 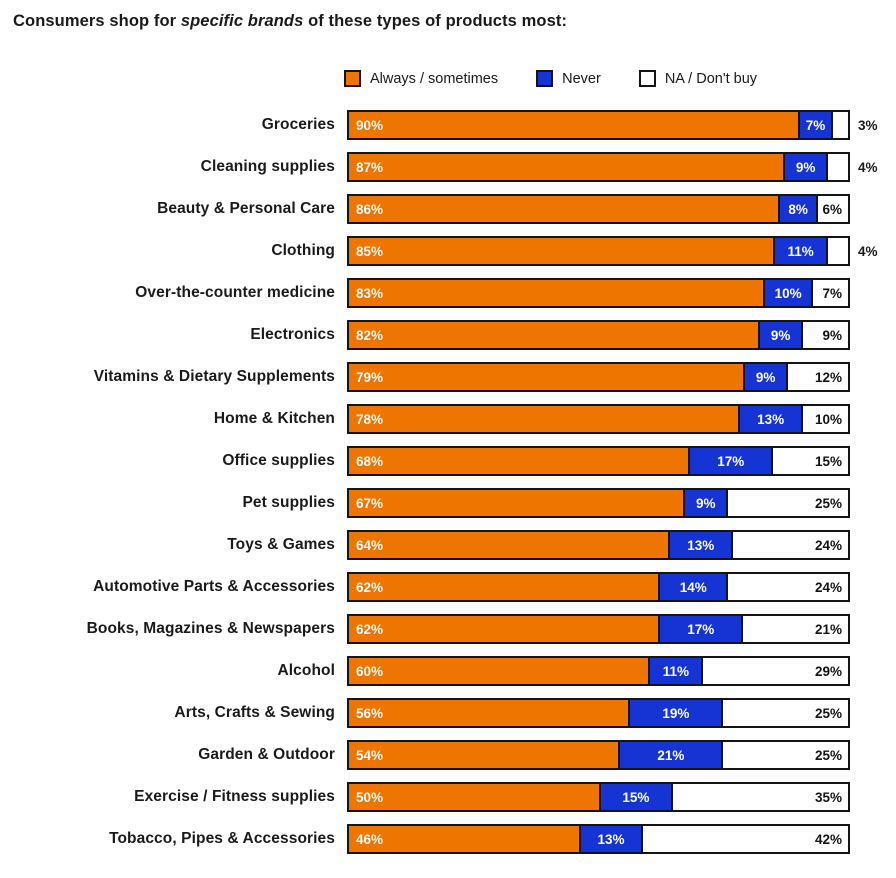 I want to click on stacked-bar: 50% 15% 35%, so click(x=598, y=797).